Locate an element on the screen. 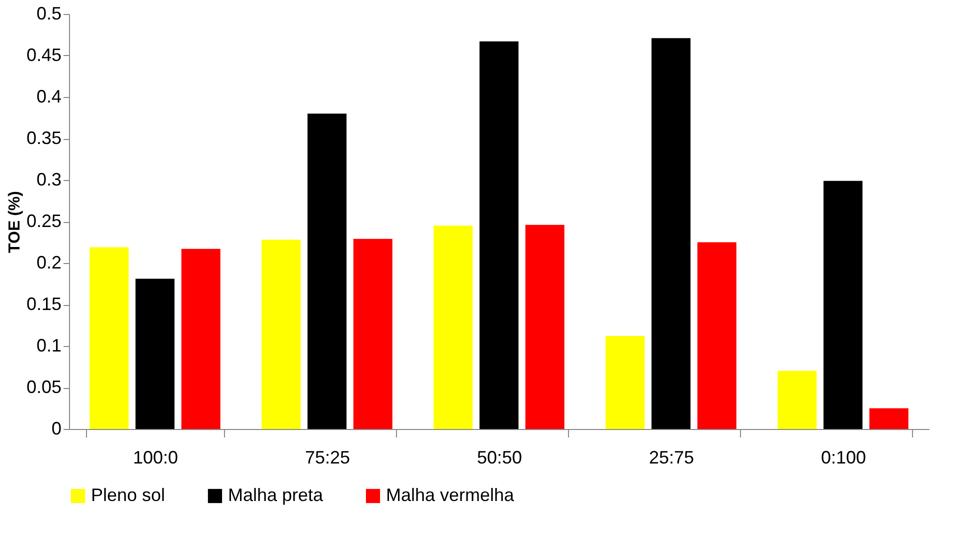  y-tick-label: 0 is located at coordinates (56, 428).